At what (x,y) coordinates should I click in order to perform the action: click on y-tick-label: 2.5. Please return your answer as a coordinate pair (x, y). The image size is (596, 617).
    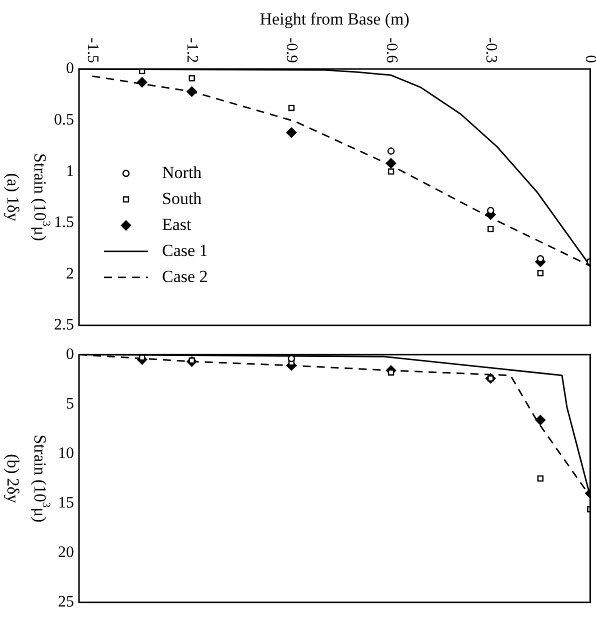
    Looking at the image, I should click on (64, 325).